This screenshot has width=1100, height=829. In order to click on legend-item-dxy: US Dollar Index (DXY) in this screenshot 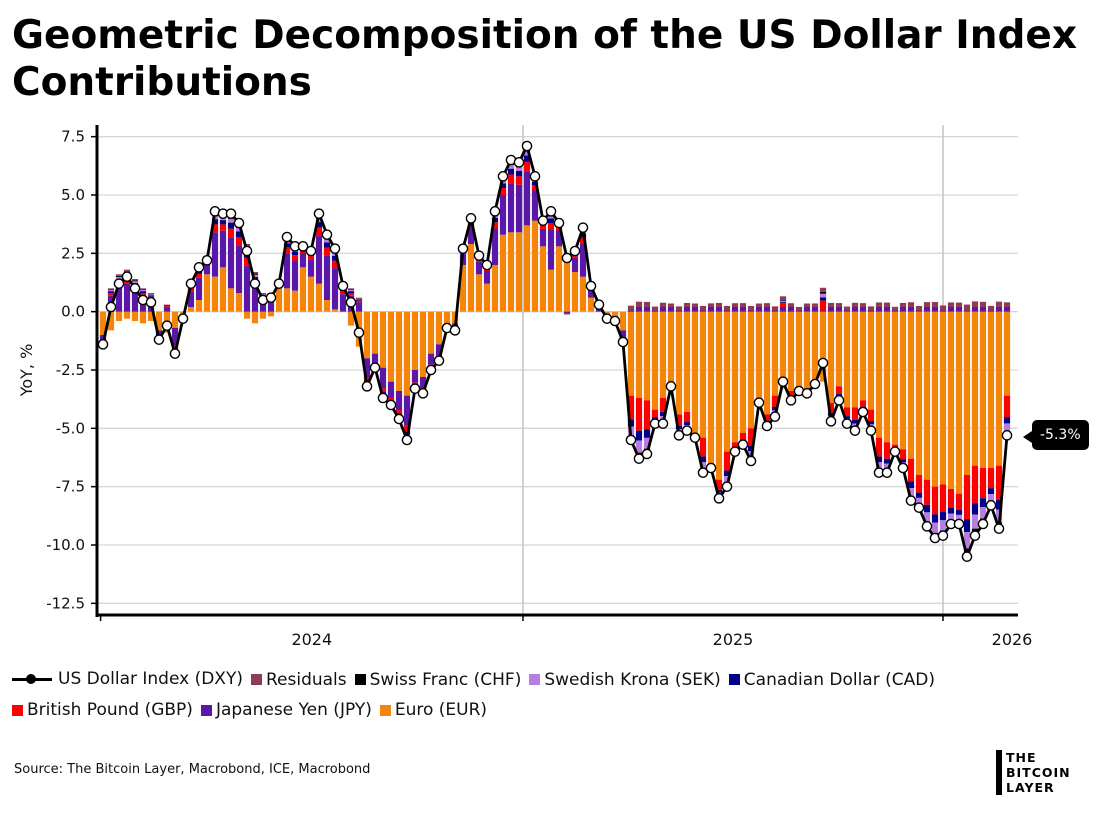, I will do `click(127, 679)`.